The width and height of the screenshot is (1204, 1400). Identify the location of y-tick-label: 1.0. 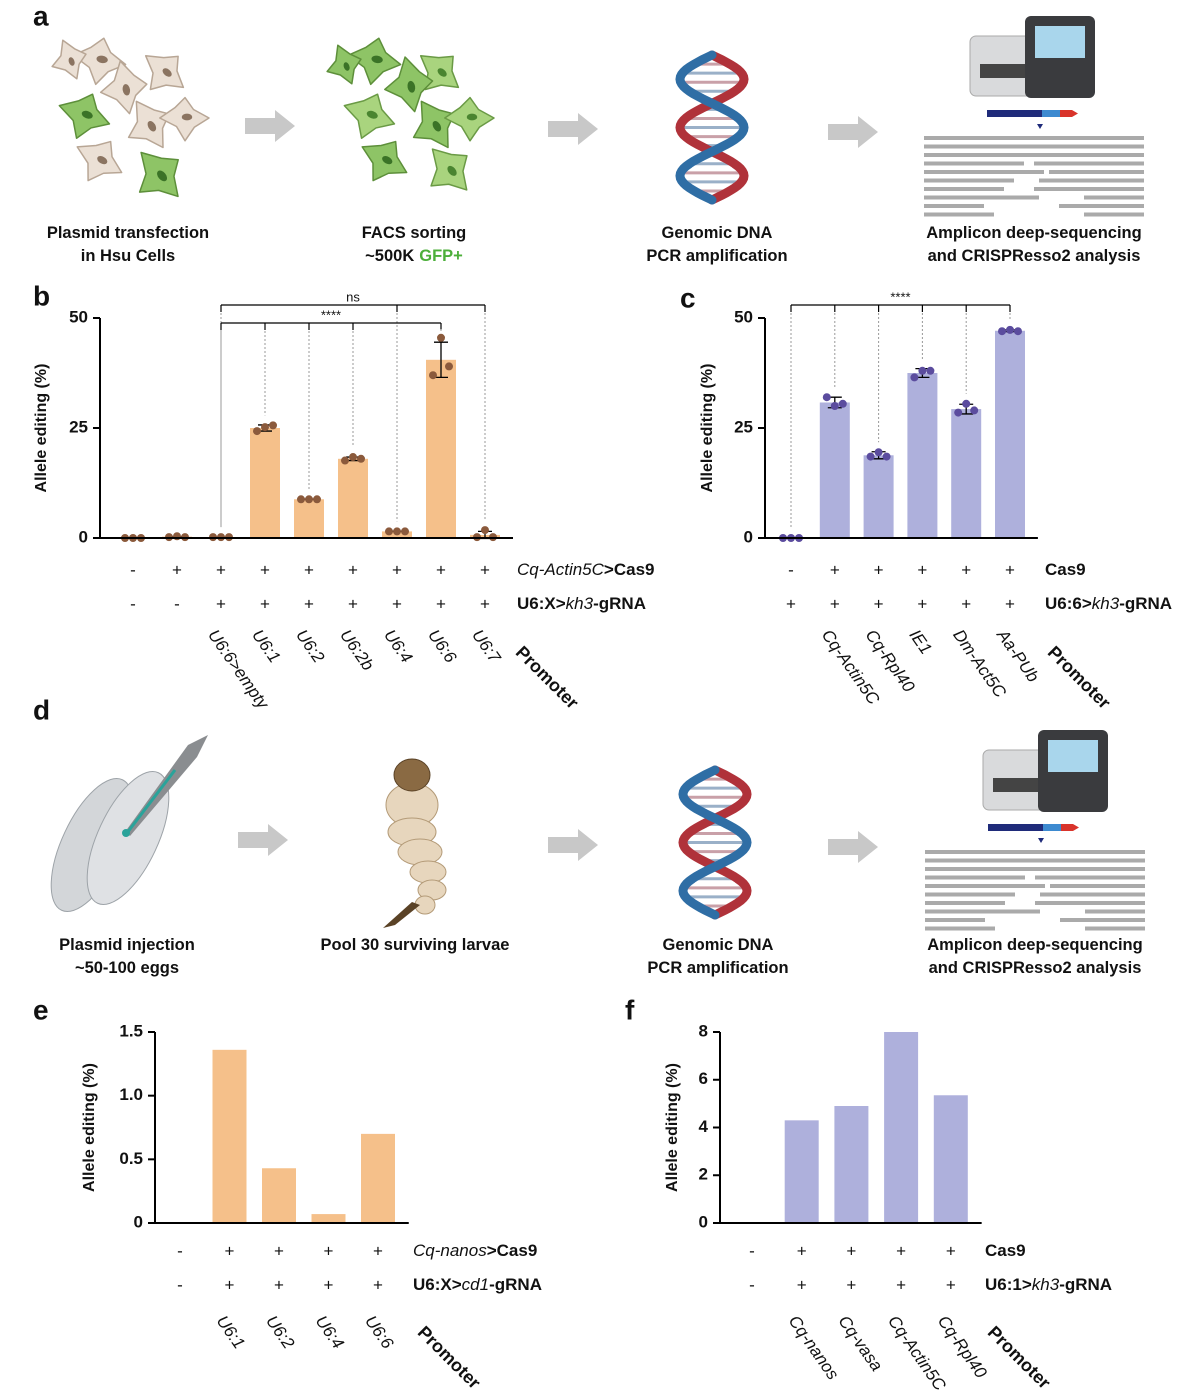
(131, 1094).